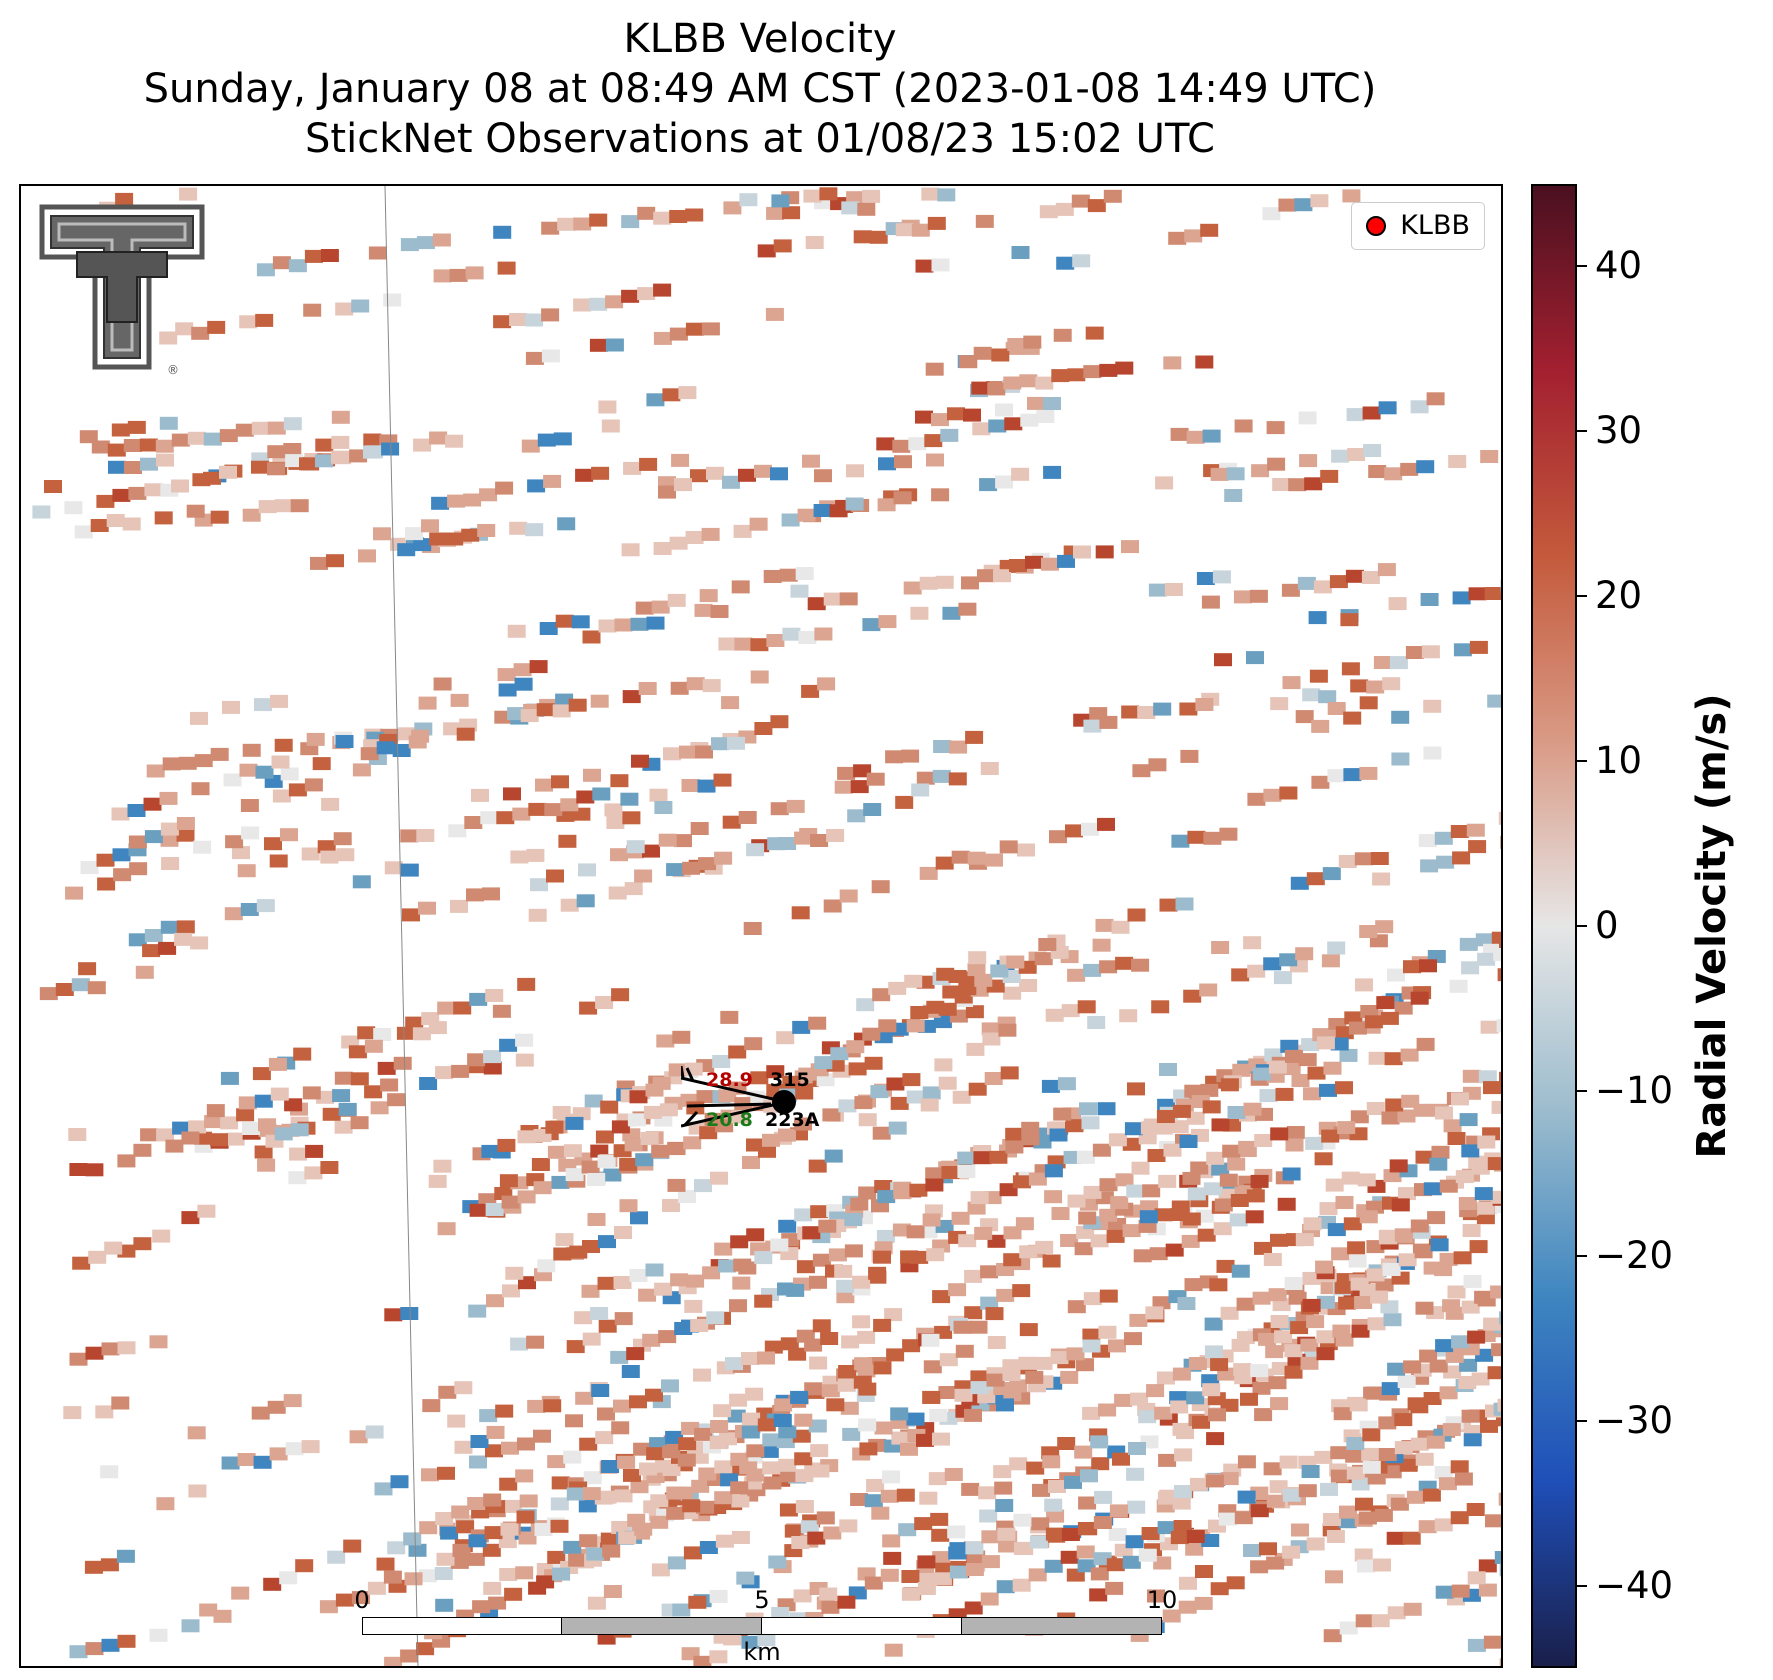  I want to click on station-temperature: 28.9, so click(729, 1080).